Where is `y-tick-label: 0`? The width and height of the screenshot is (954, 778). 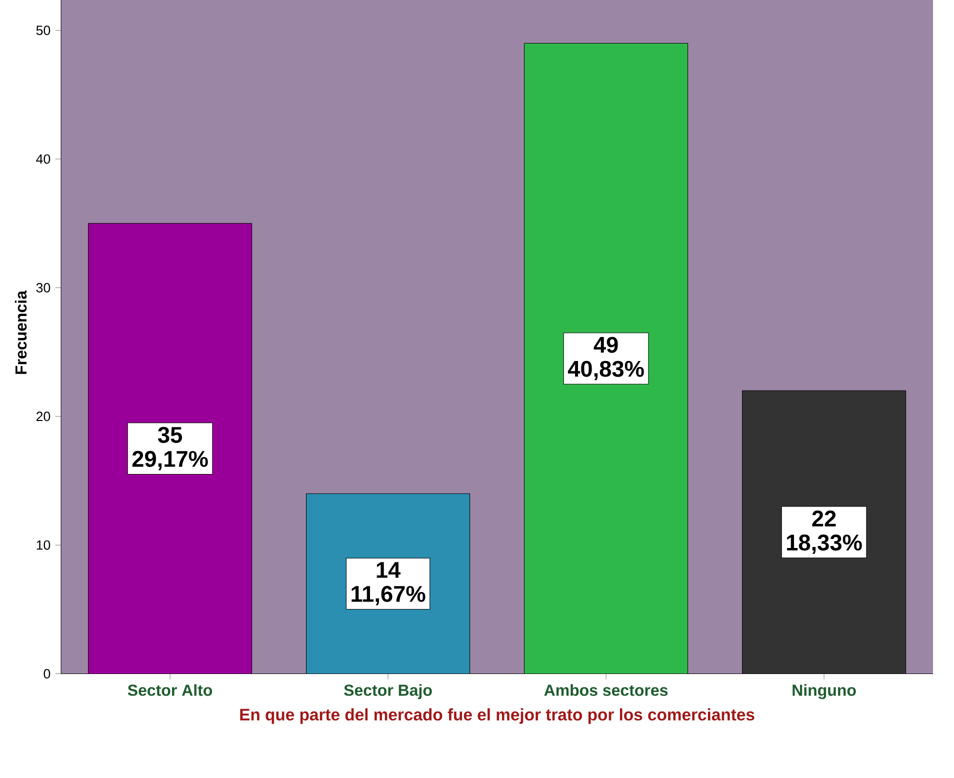
y-tick-label: 0 is located at coordinates (47, 673).